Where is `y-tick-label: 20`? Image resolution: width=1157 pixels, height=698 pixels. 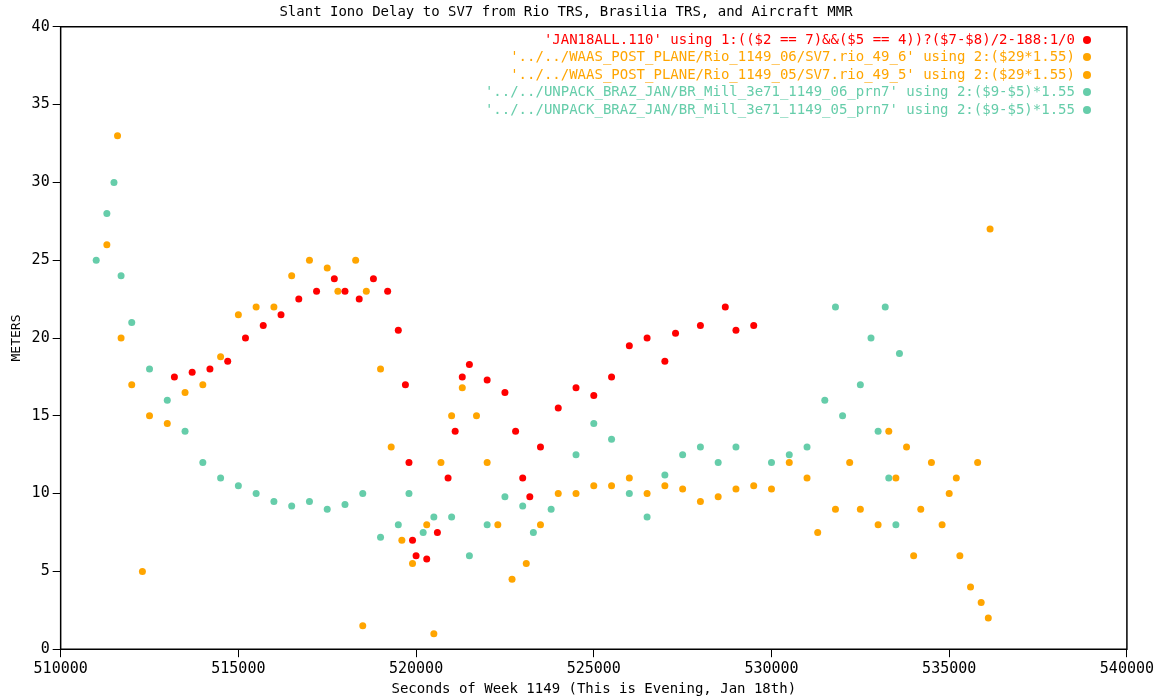 y-tick-label: 20 is located at coordinates (40, 336).